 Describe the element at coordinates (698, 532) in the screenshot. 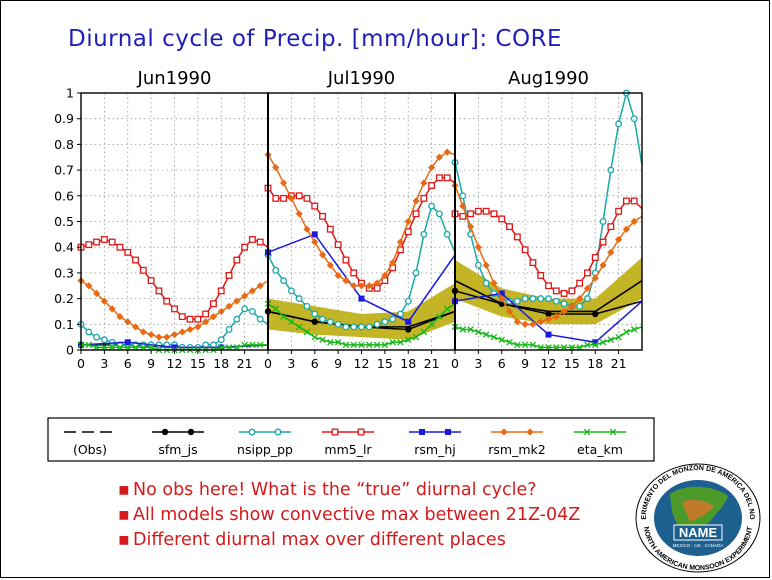

I see `logo-name-text: NAME` at that location.